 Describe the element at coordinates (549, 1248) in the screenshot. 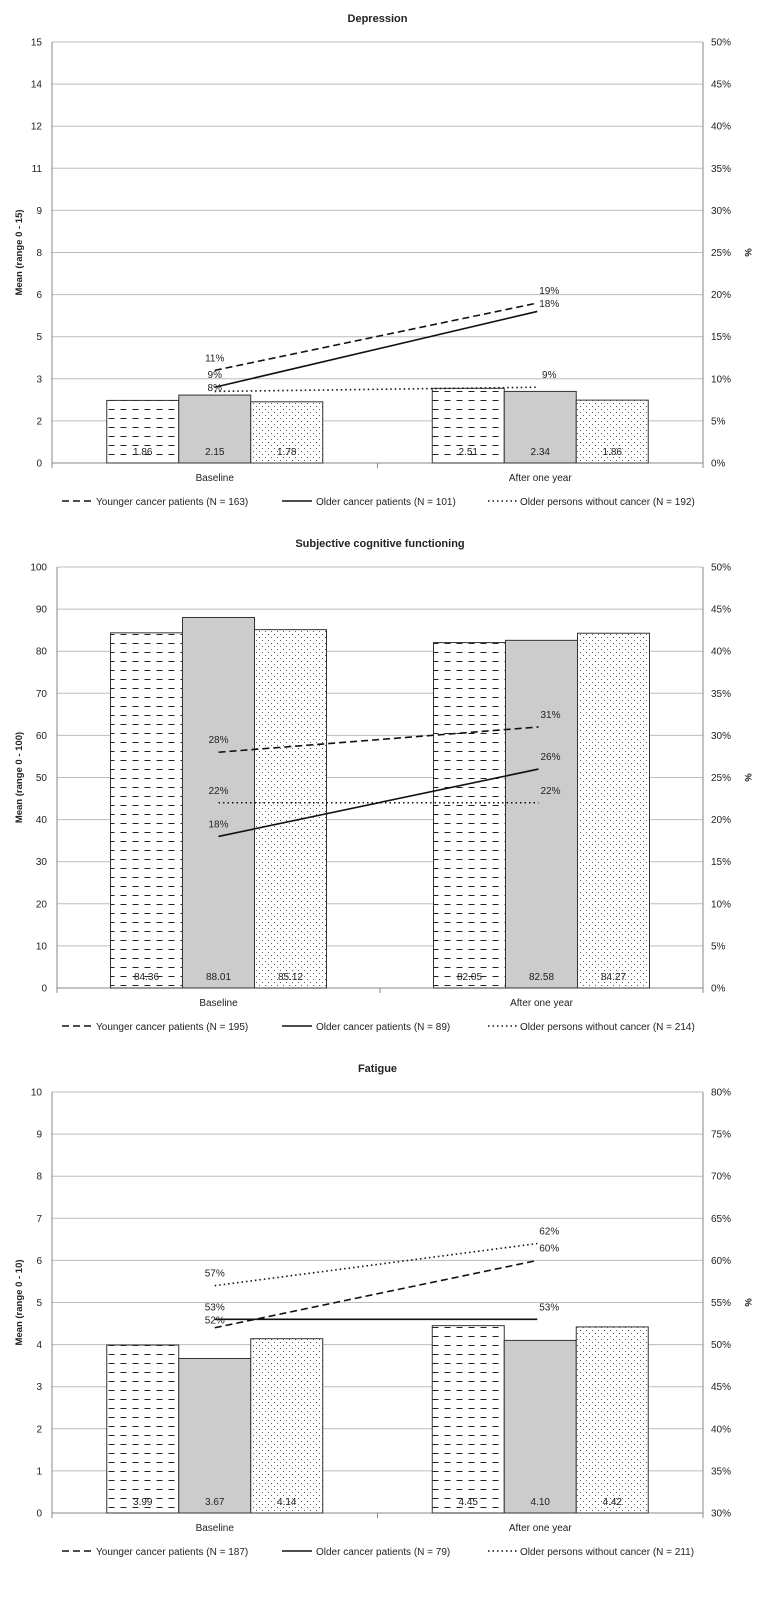

I see `pct-label: 60%` at that location.